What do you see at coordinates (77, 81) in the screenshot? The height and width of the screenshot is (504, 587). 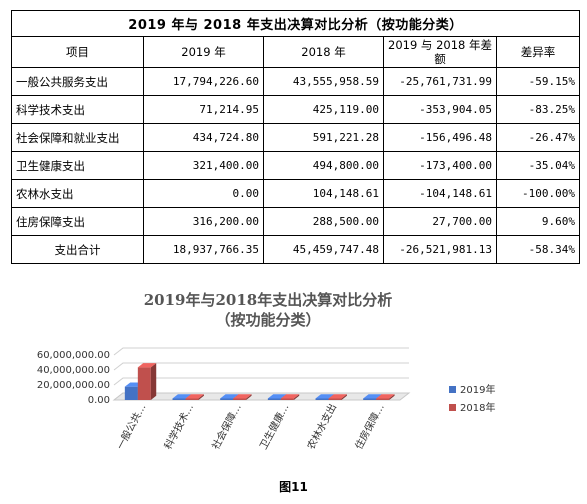 I see `cell-general-public-services-item-name: 一般公共服务支出` at bounding box center [77, 81].